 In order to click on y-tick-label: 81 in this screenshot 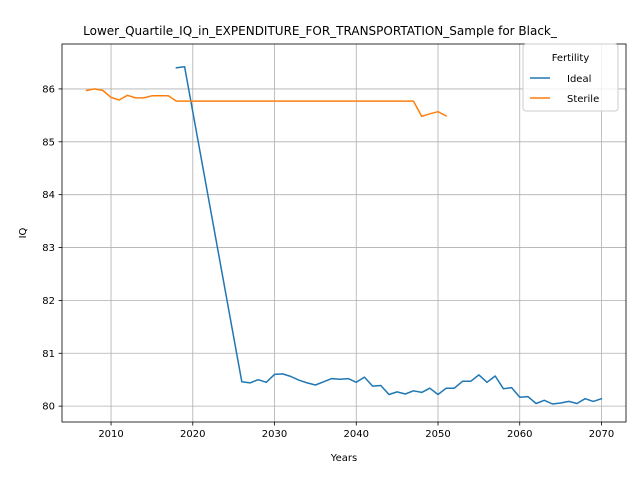, I will do `click(48, 354)`.